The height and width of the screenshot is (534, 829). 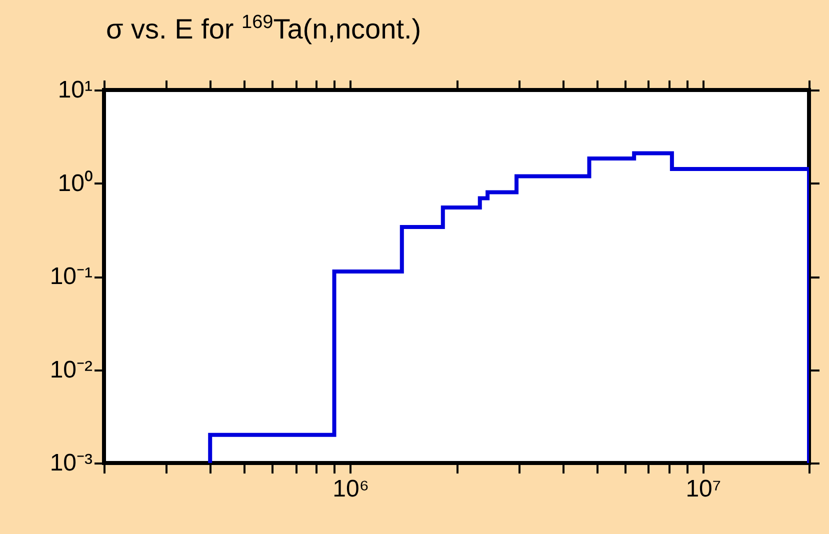 What do you see at coordinates (75, 90) in the screenshot?
I see `y-tick-label: 10¹` at bounding box center [75, 90].